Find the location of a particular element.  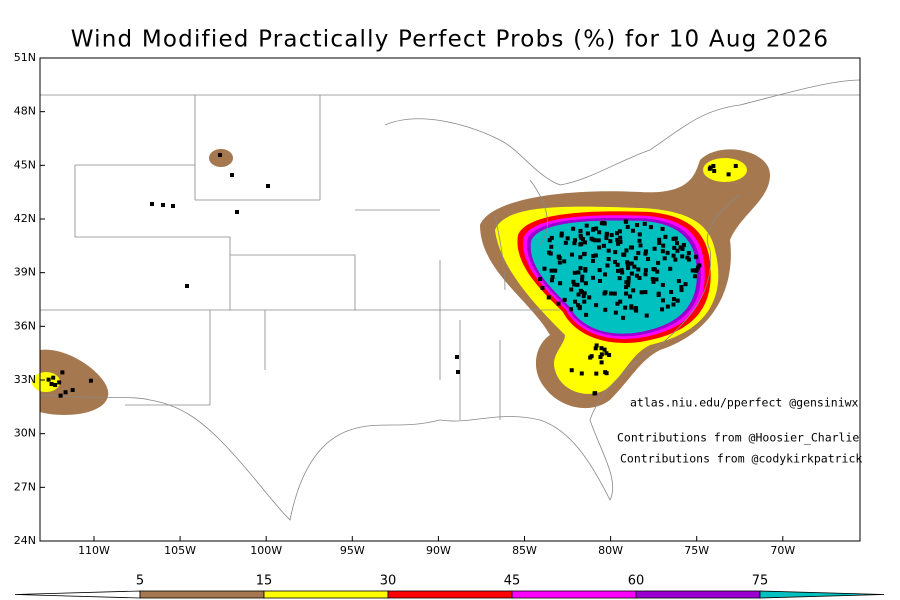

lake-shore is located at coordinates (521, 235).